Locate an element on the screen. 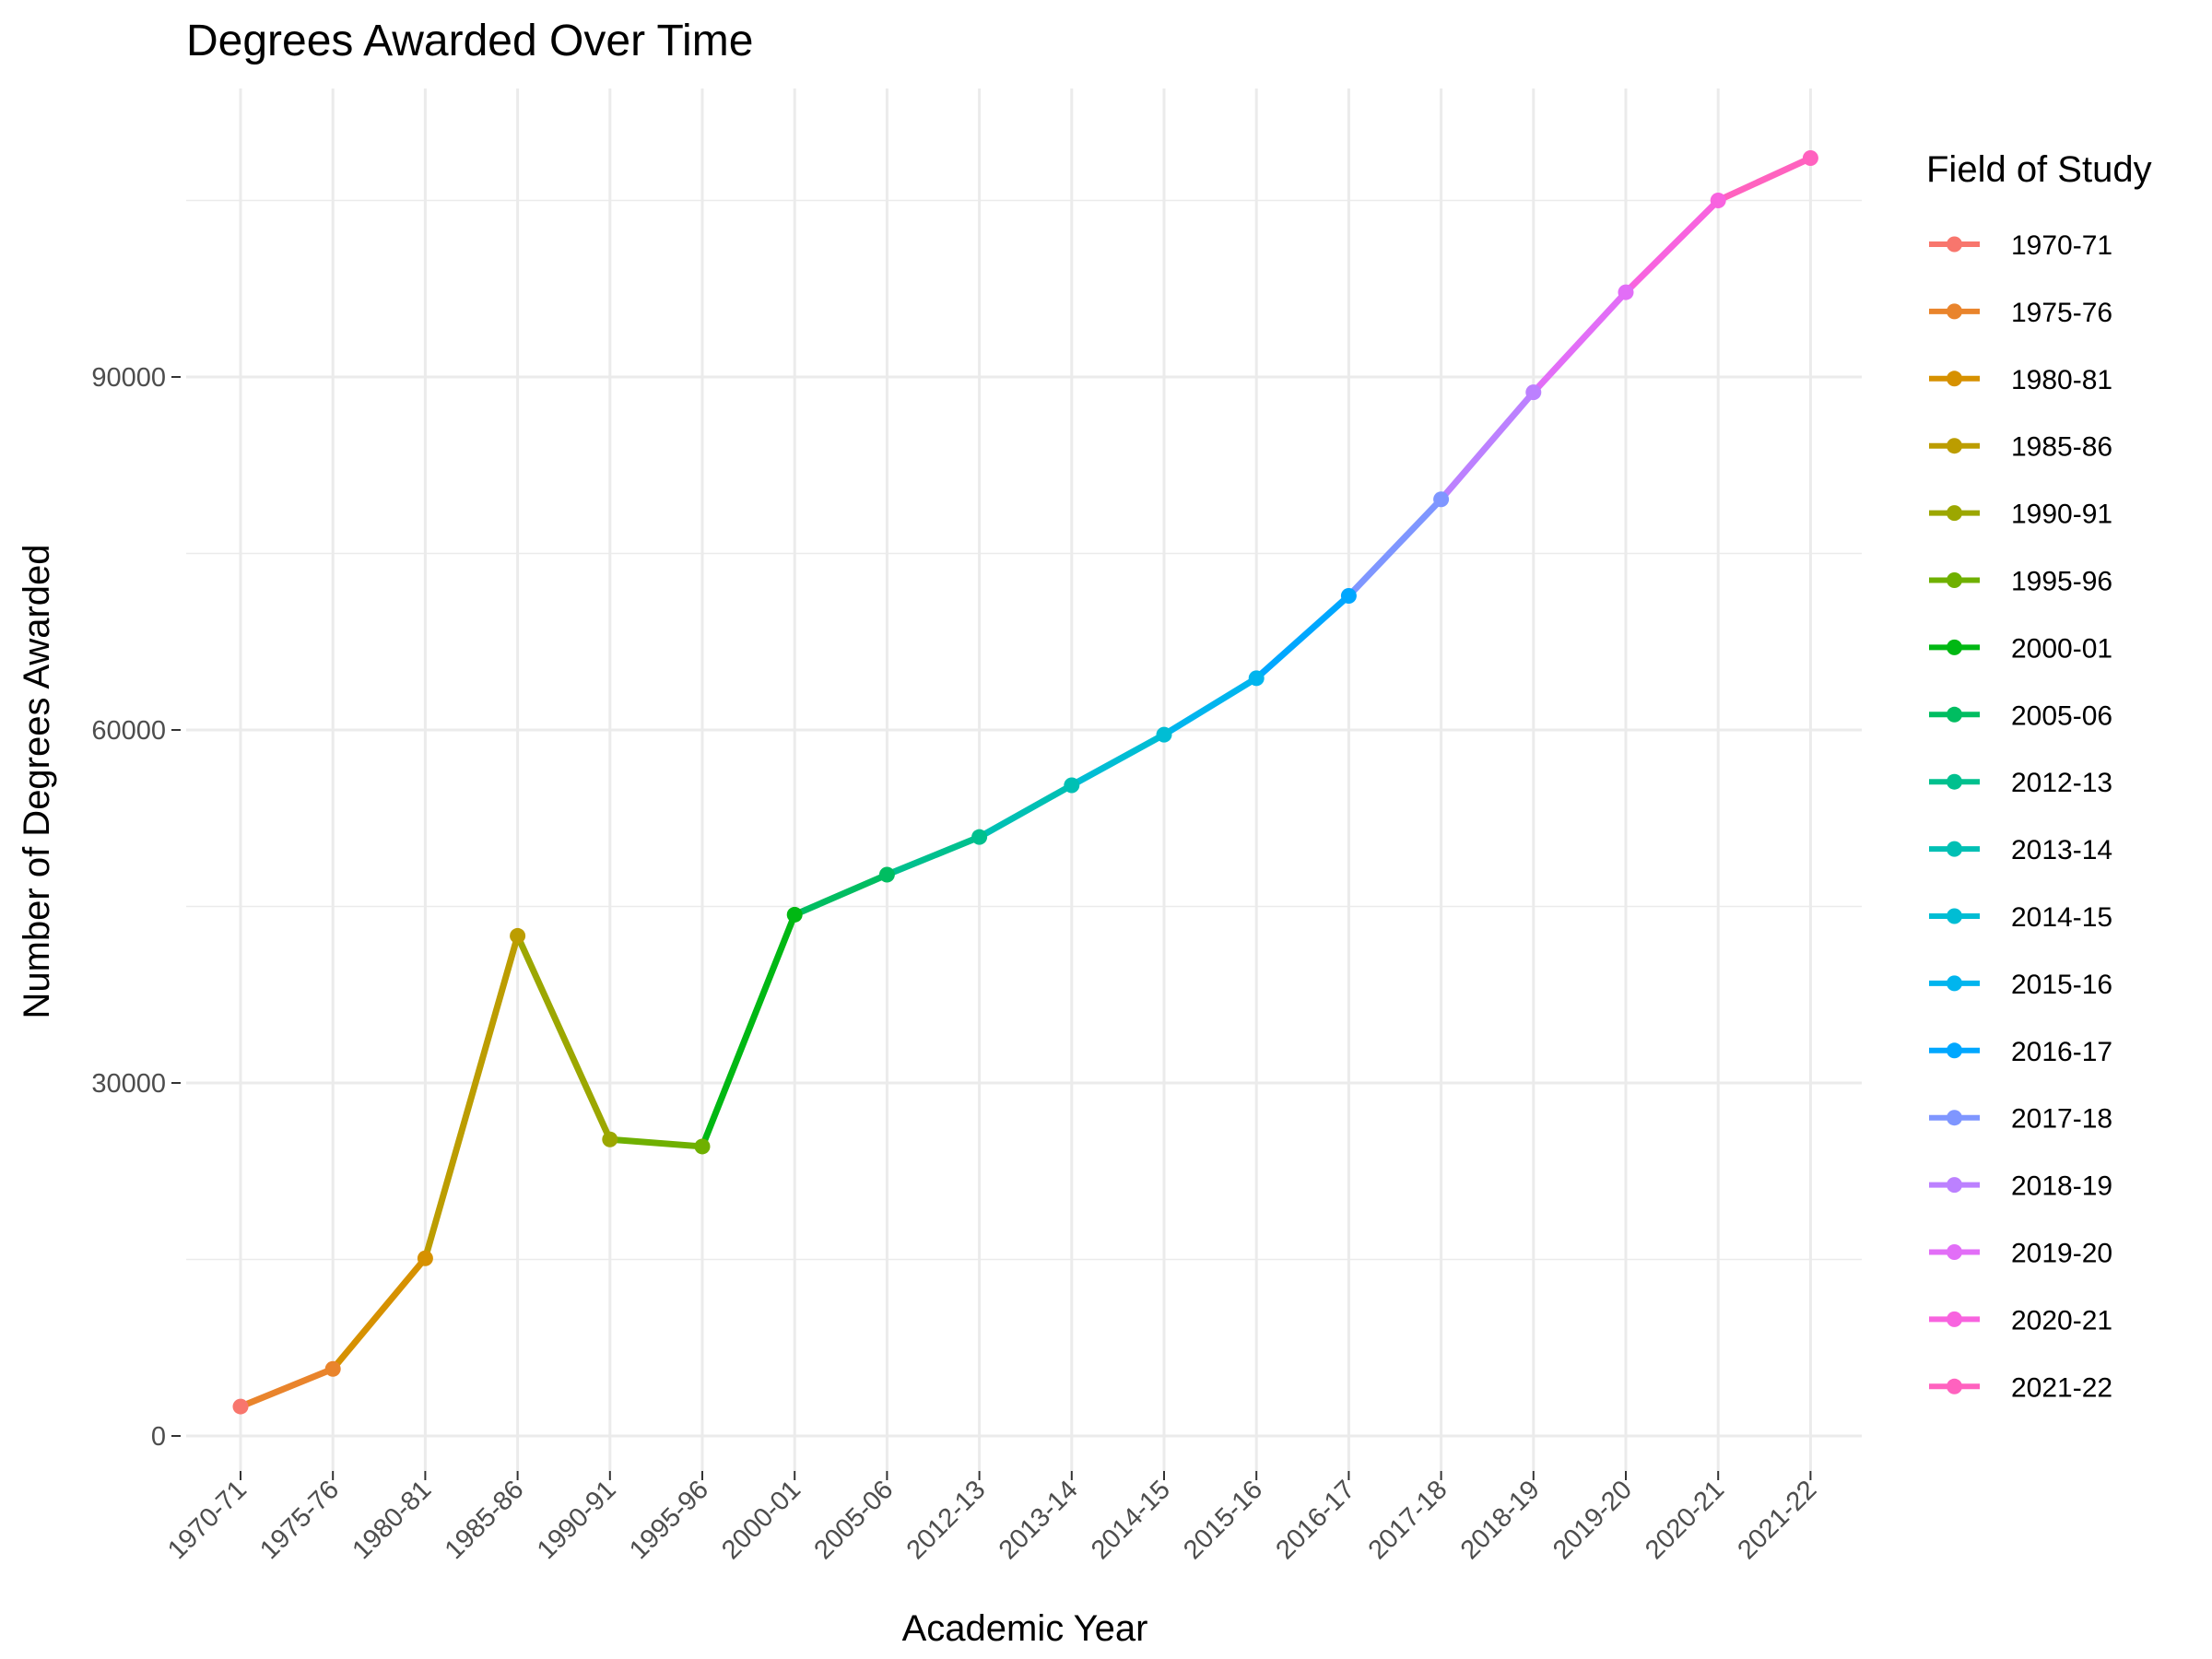 Image resolution: width=2212 pixels, height=1659 pixels. legend-label: 2018-19 is located at coordinates (2061, 1186).